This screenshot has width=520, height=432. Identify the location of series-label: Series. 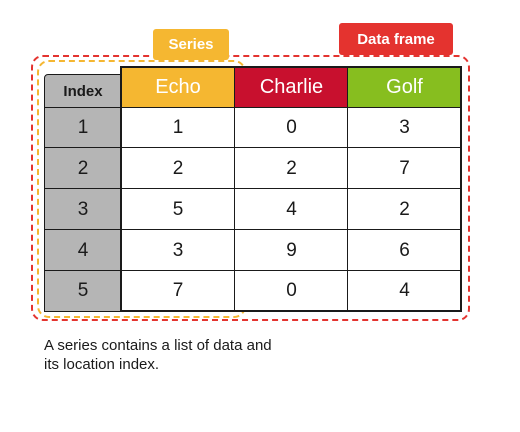
(191, 44).